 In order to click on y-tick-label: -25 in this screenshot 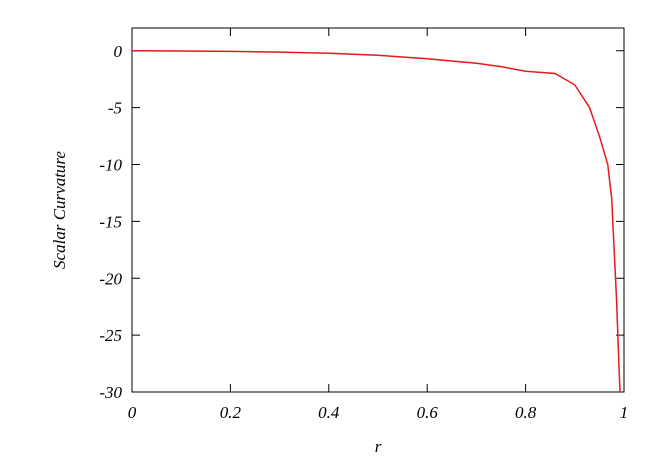, I will do `click(110, 335)`.